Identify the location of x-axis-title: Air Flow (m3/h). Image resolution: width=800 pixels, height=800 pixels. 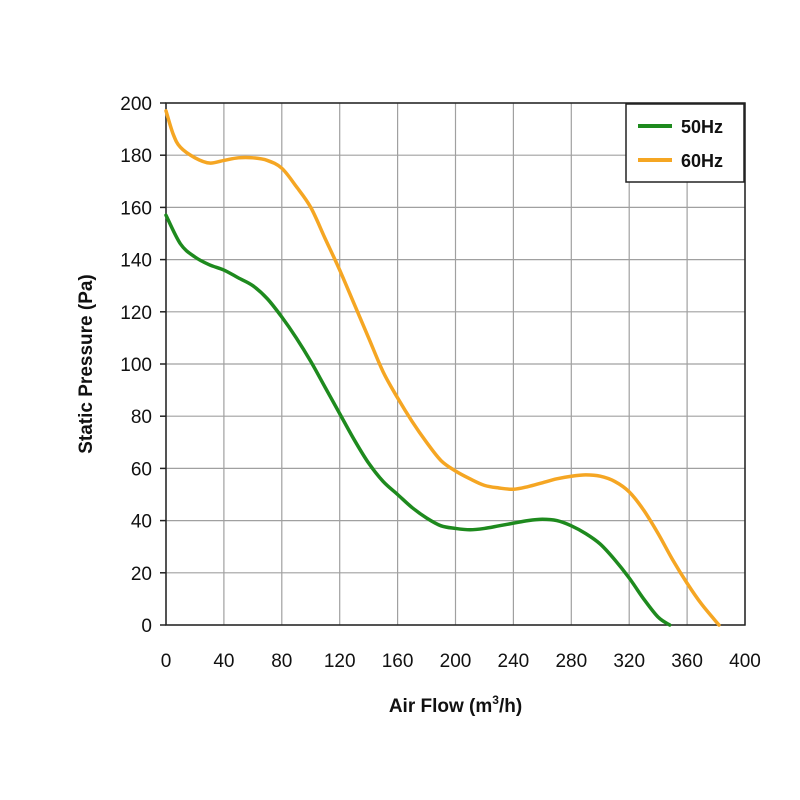
(455, 705).